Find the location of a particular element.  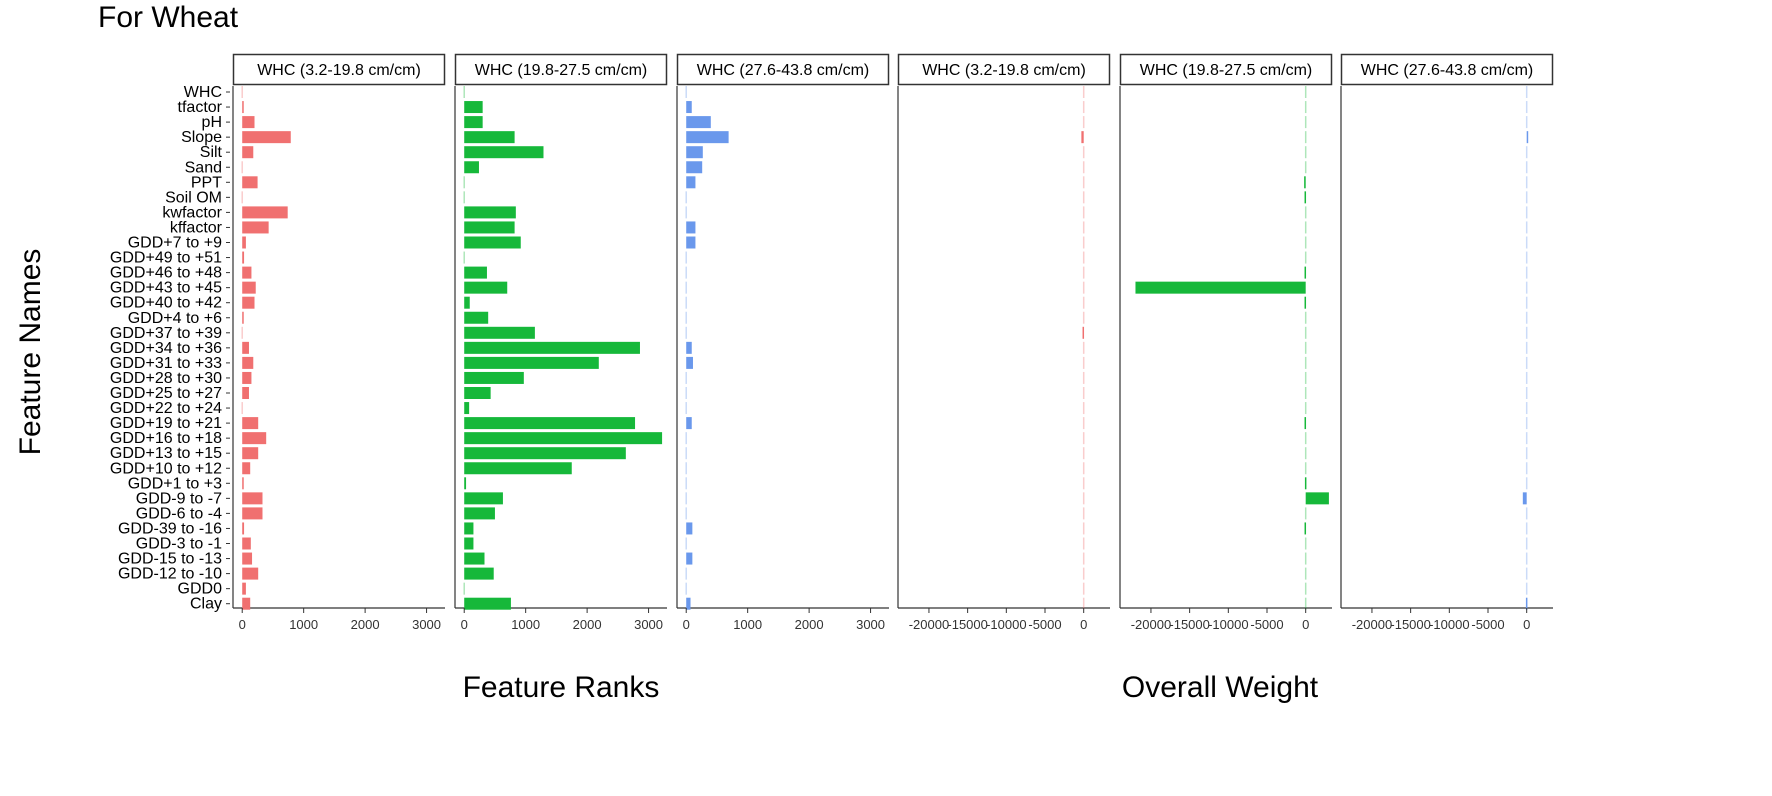

category-label: GDD+25 to +27 is located at coordinates (166, 393).